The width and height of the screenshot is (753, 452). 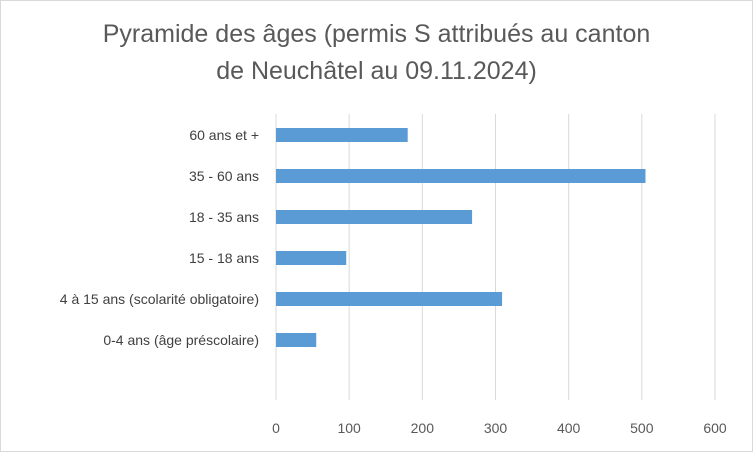 What do you see at coordinates (181, 340) in the screenshot?
I see `category-label-5: 0-4 ans (âge préscolaire)` at bounding box center [181, 340].